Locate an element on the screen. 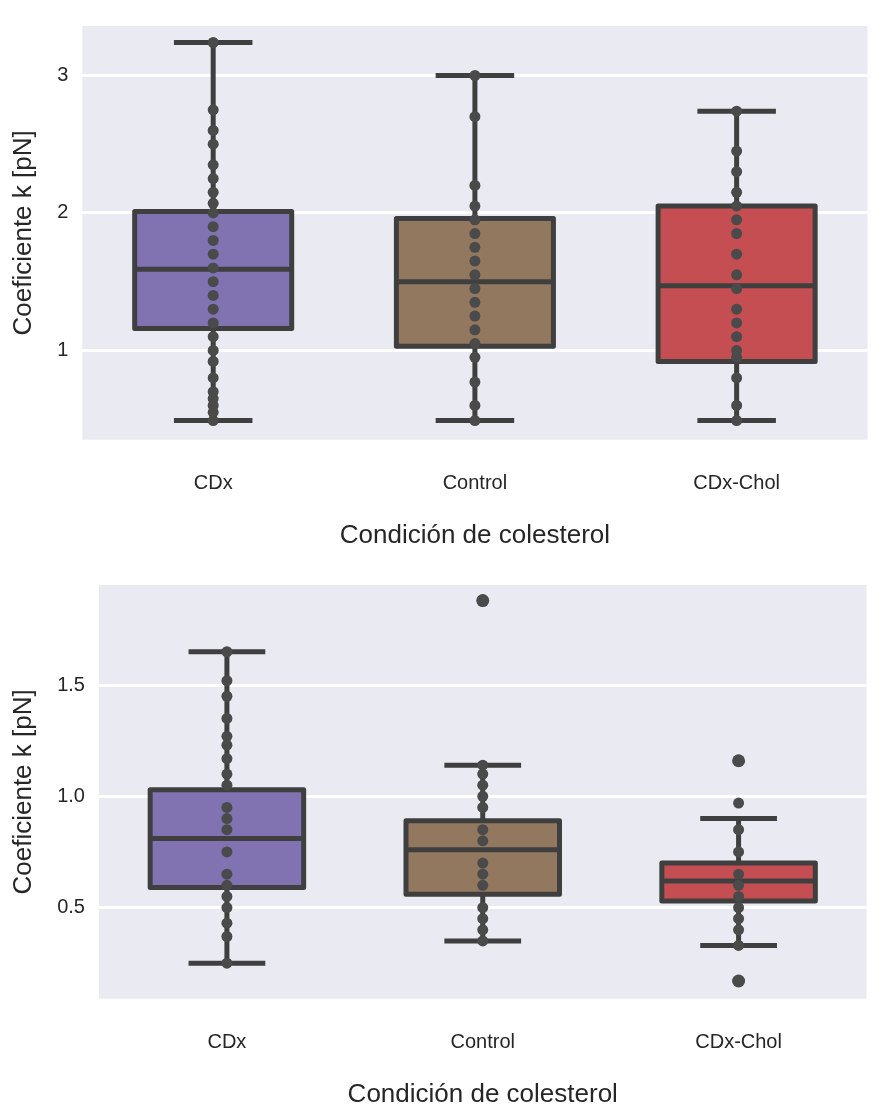 The height and width of the screenshot is (1118, 873). y-tick-label: 1 is located at coordinates (63, 348).